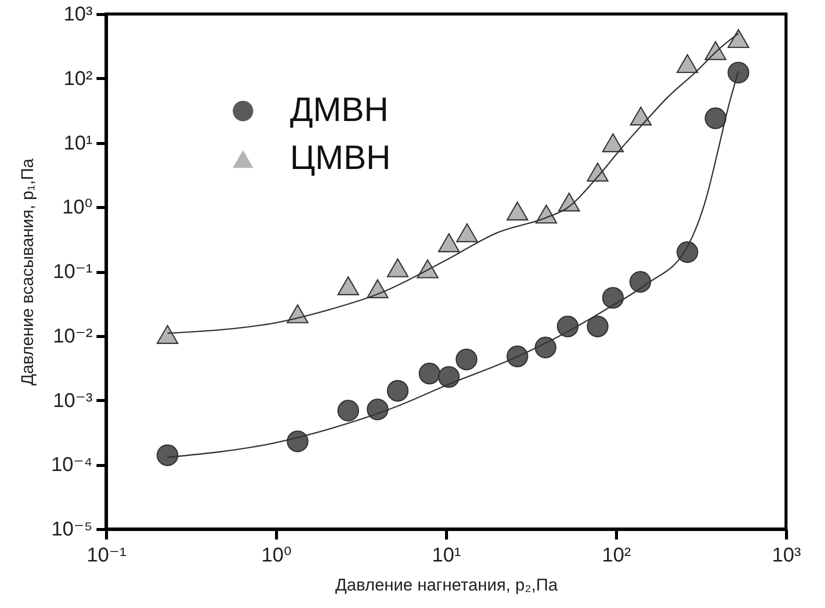 The width and height of the screenshot is (825, 608). I want to click on y-tick-label: 10⁻¹, so click(73, 272).